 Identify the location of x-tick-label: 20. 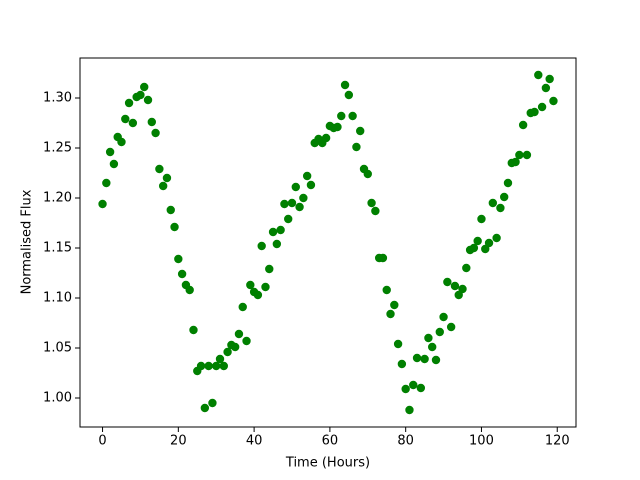
(178, 441).